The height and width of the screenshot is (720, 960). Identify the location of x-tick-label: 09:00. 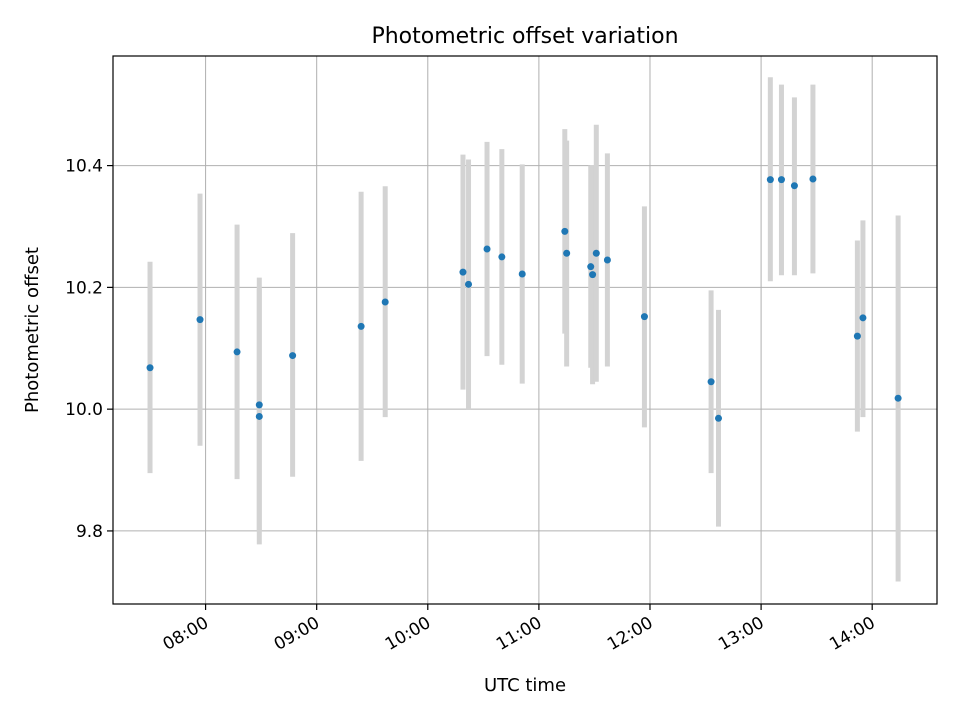
(297, 634).